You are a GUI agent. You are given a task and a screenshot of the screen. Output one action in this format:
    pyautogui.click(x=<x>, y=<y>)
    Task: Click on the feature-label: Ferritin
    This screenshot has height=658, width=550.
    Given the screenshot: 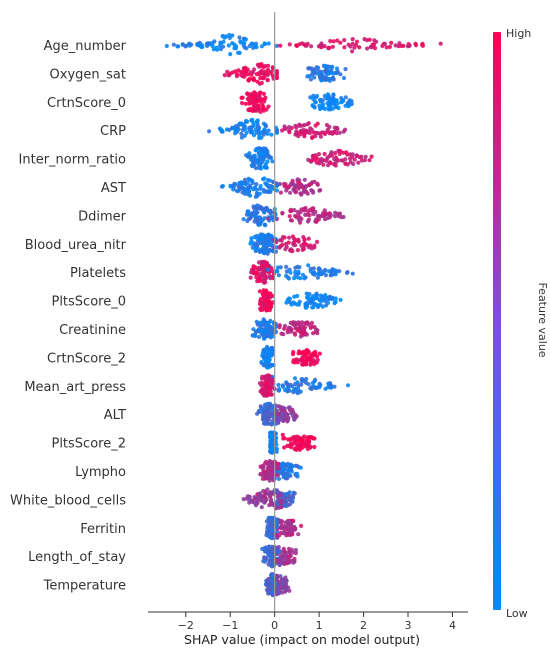 What is the action you would take?
    pyautogui.click(x=103, y=529)
    